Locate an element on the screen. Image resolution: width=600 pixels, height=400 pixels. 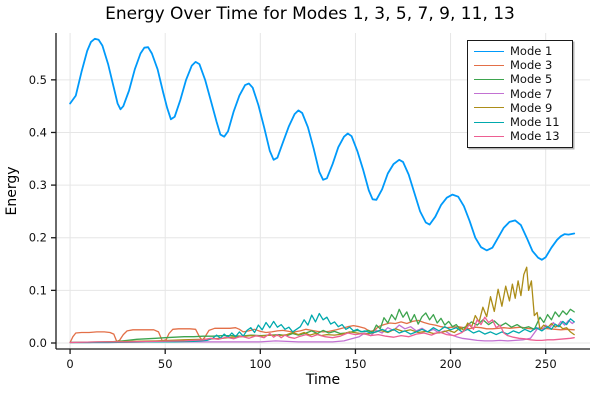
x-tick-label: 200 is located at coordinates (451, 364).